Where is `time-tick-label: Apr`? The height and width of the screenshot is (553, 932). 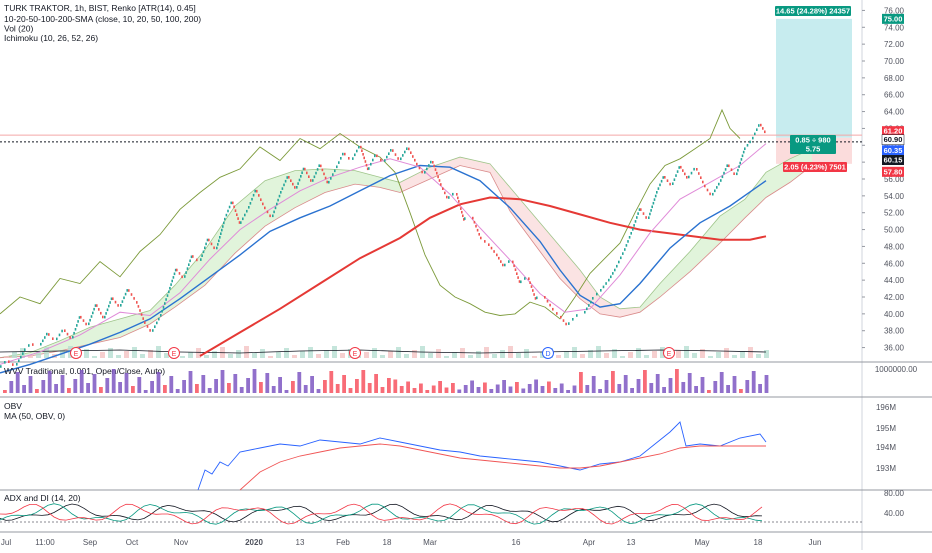
time-tick-label: Apr is located at coordinates (589, 542).